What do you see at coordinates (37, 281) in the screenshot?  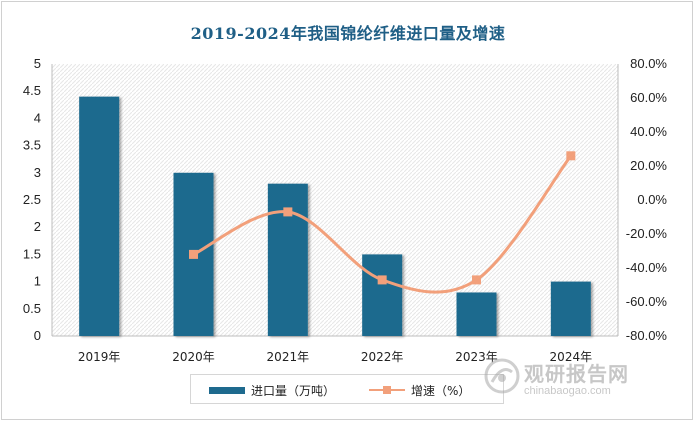 I see `y-left-tick-label: 1` at bounding box center [37, 281].